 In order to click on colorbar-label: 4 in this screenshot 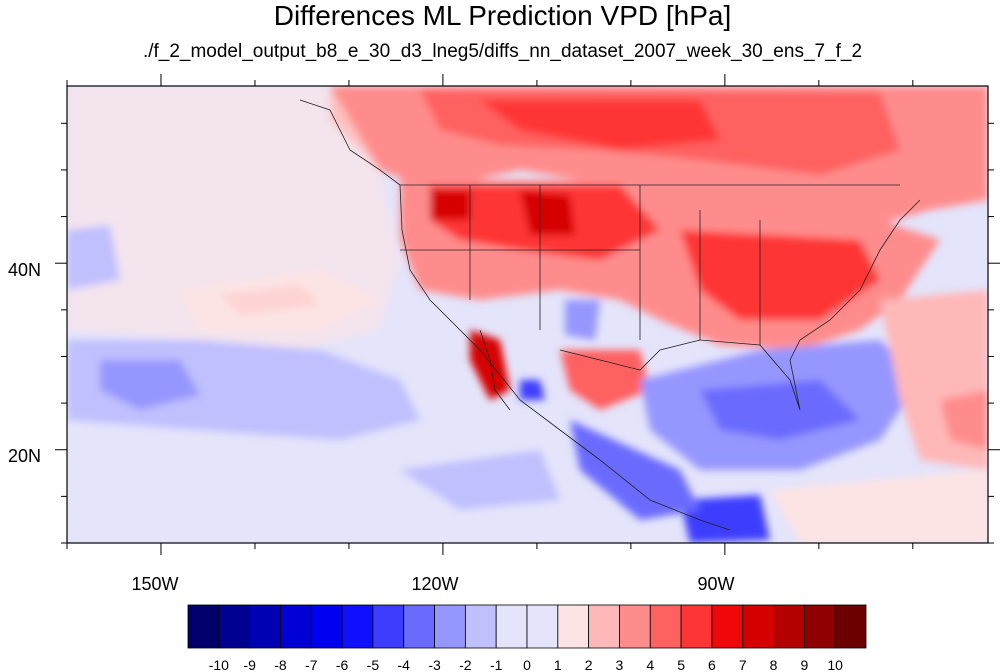, I will do `click(650, 664)`.